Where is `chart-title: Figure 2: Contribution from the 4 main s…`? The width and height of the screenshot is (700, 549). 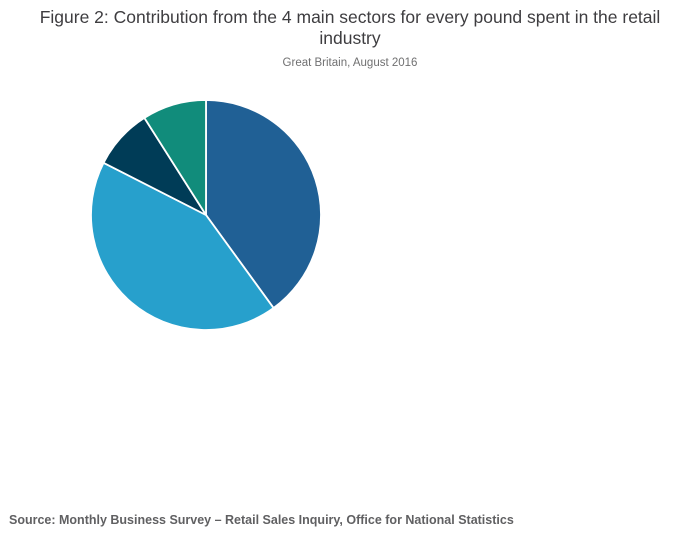
chart-title: Figure 2: Contribution from the 4 main s… is located at coordinates (350, 28).